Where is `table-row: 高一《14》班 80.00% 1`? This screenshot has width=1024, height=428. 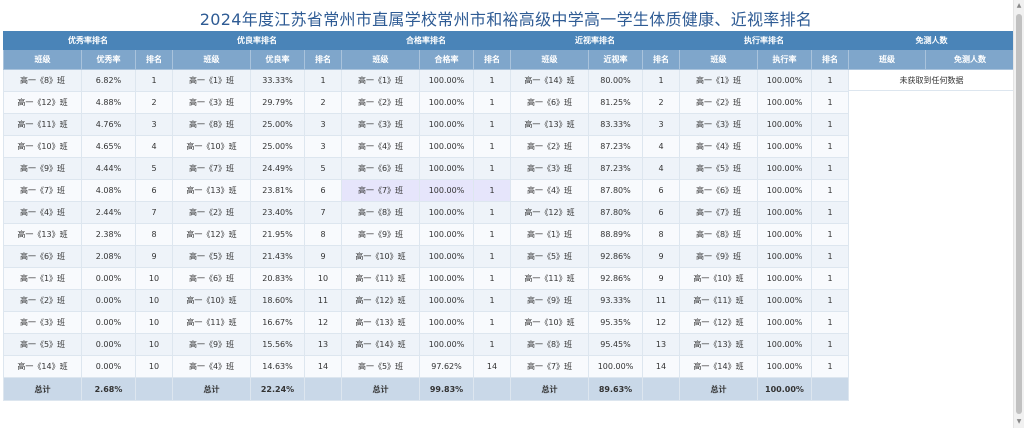 table-row: 高一《14》班 80.00% 1 is located at coordinates (595, 80).